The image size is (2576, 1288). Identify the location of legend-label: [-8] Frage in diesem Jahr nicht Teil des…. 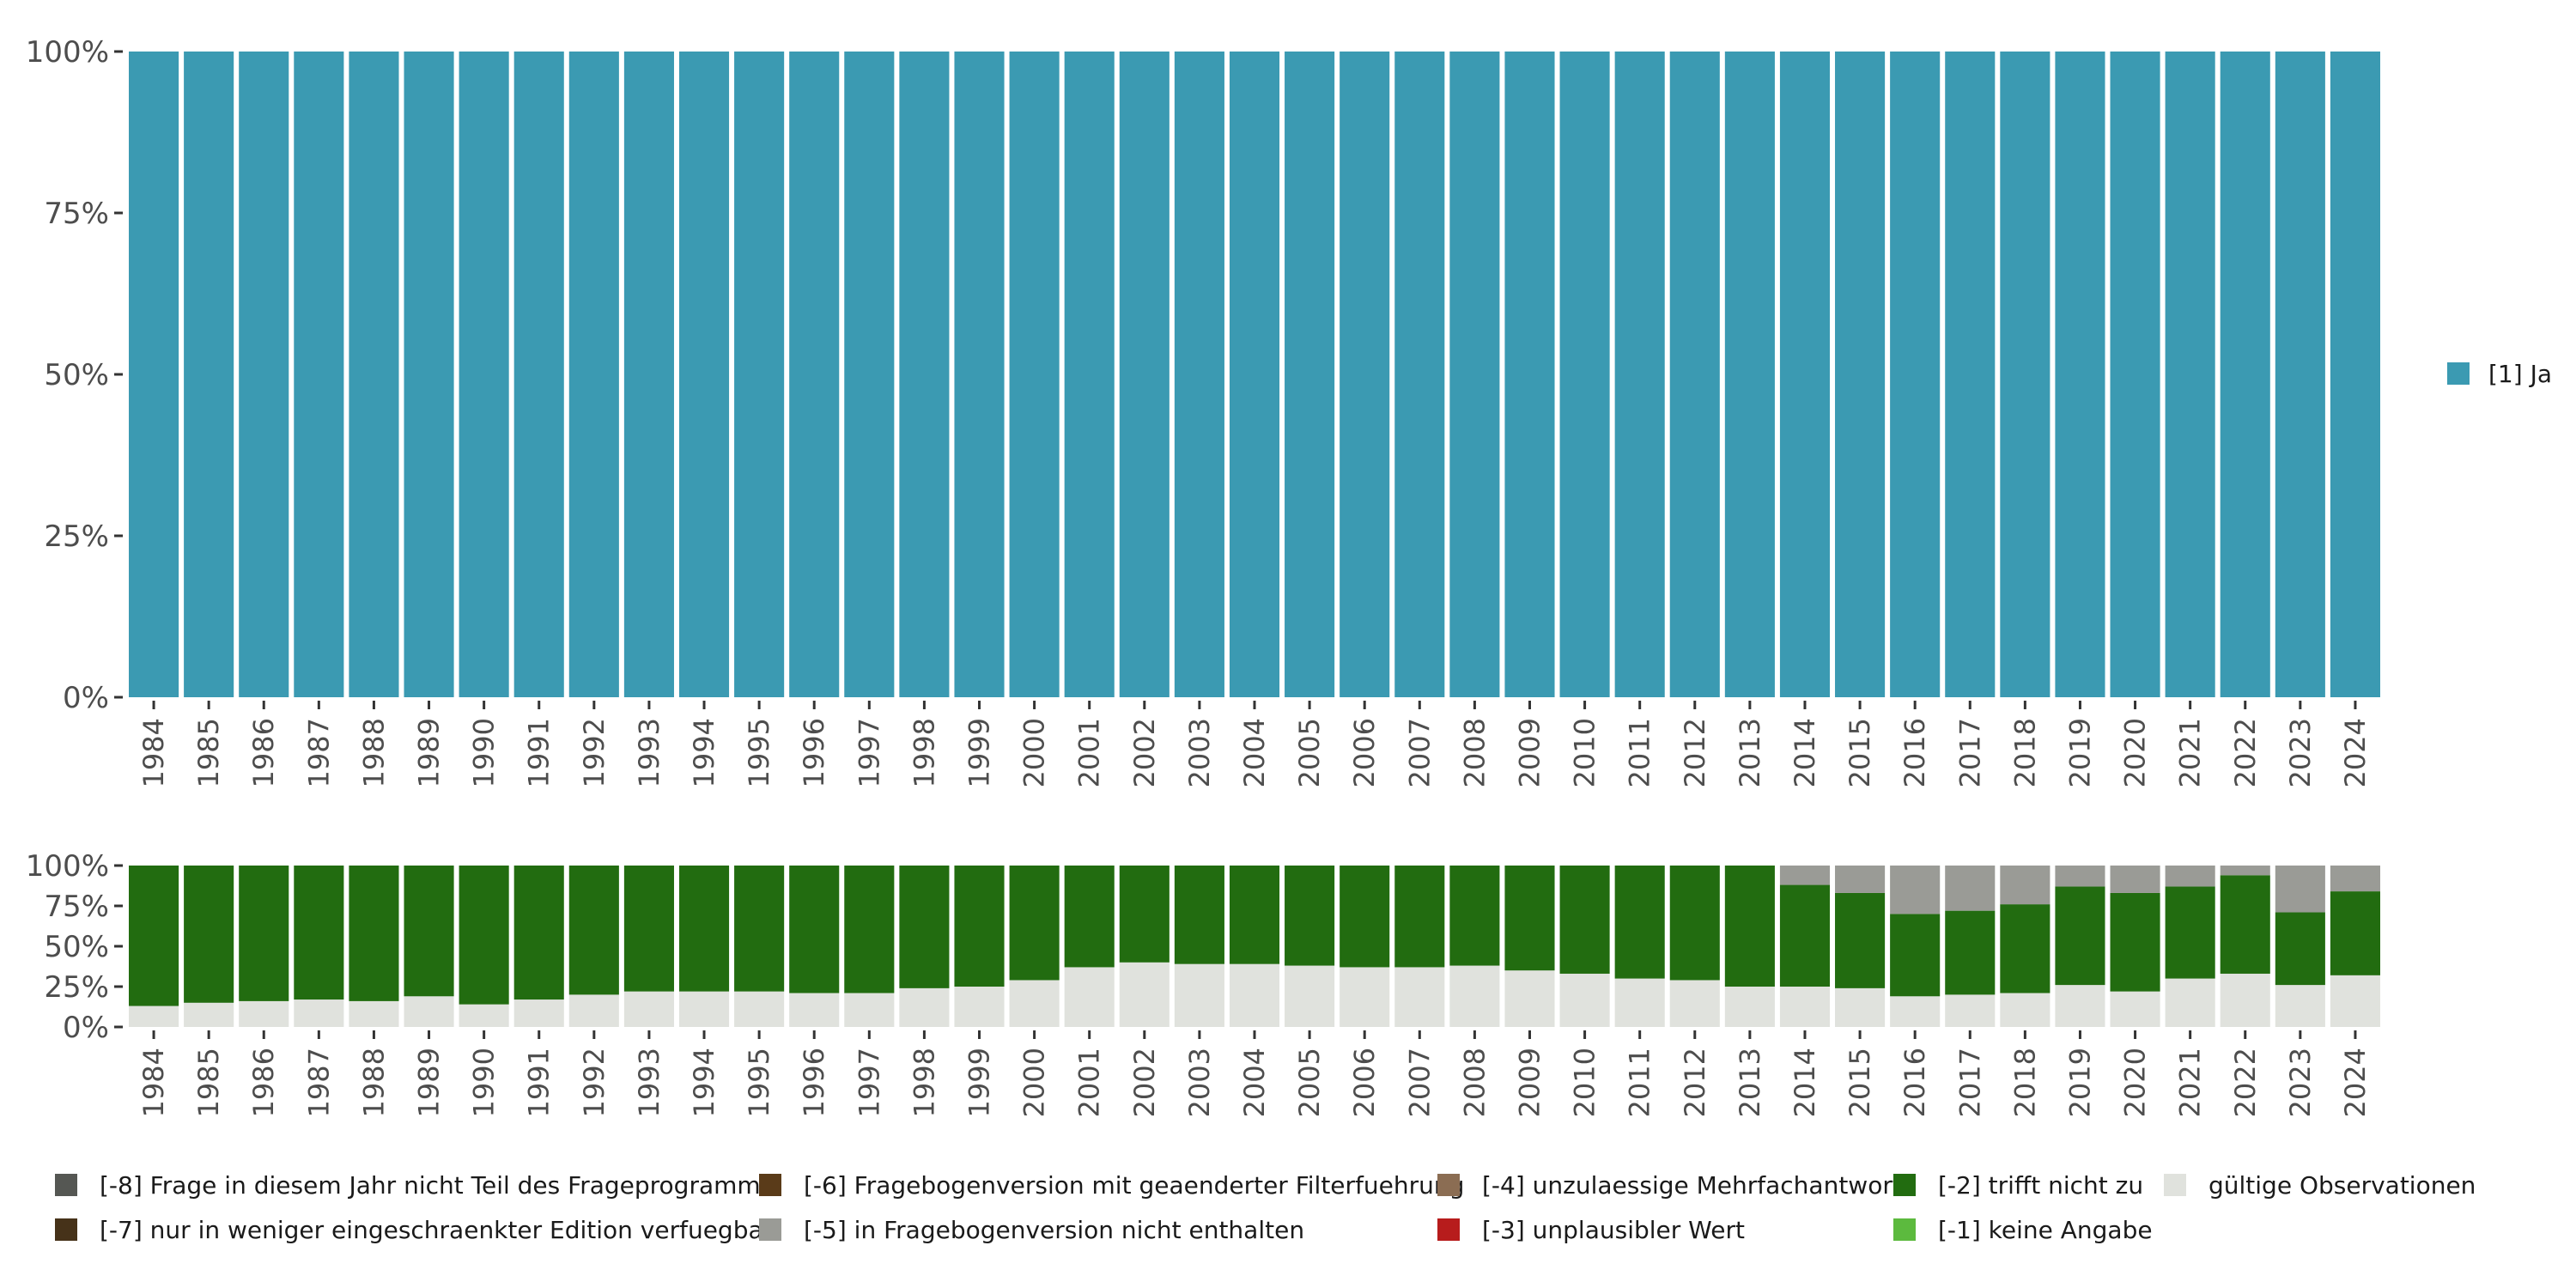
(436, 1185).